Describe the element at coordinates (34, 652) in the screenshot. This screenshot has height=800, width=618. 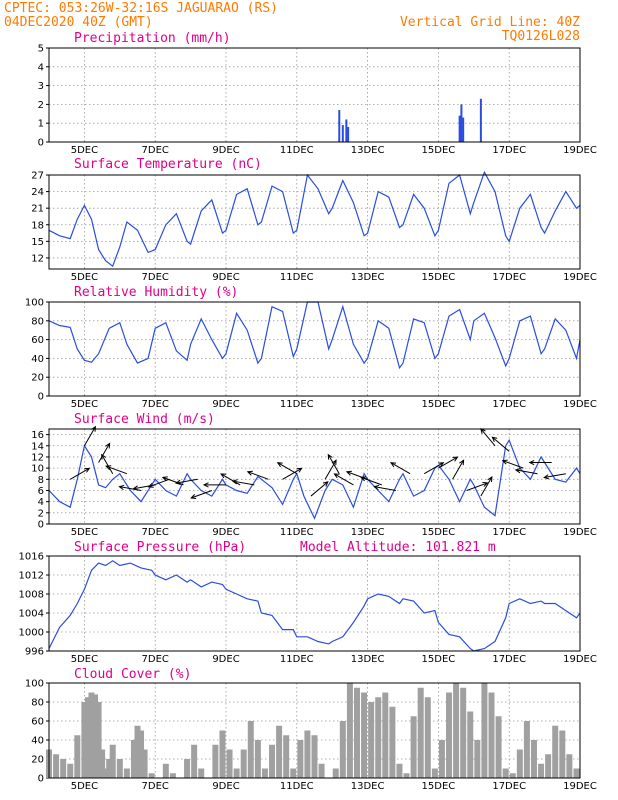
I see `y-tick-label: 996` at that location.